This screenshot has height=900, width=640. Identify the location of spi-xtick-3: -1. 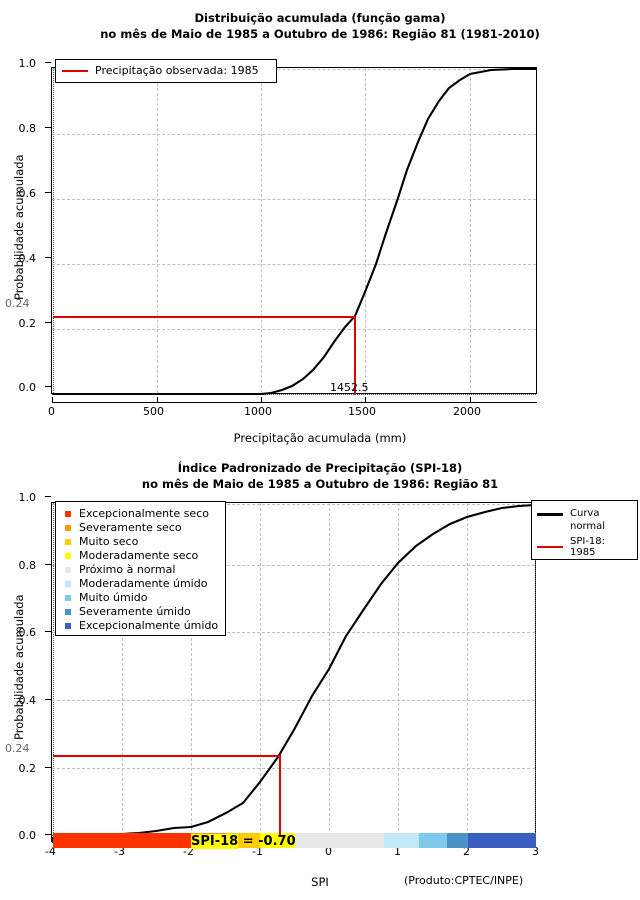
(257, 851).